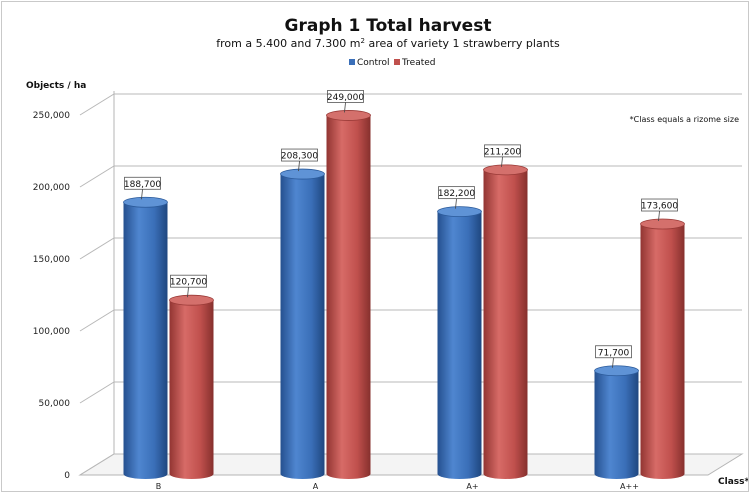  I want to click on data-label: 249,000, so click(345, 101).